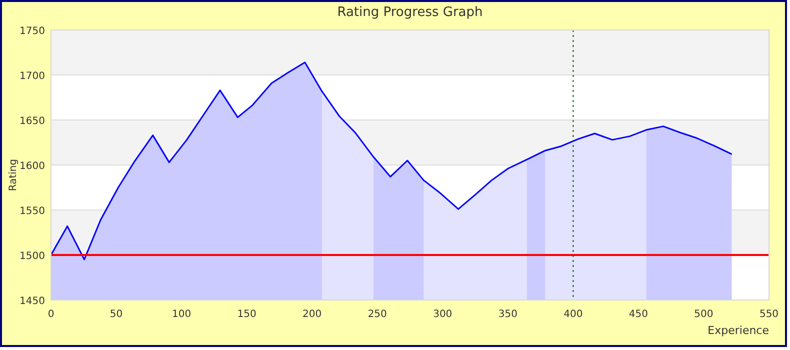 The height and width of the screenshot is (350, 790). Describe the element at coordinates (32, 301) in the screenshot. I see `y-tick-label: 1450` at that location.